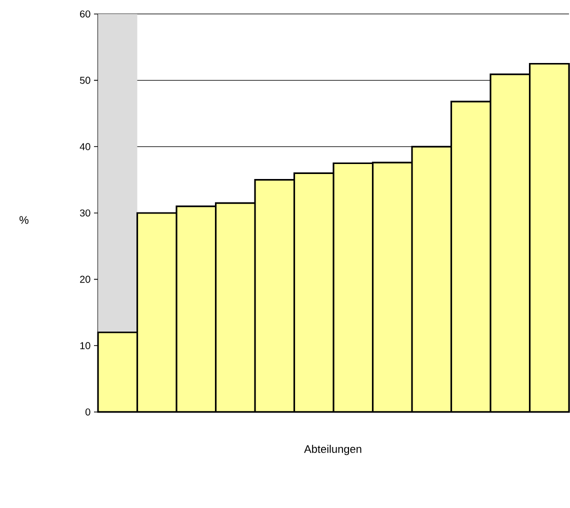 This screenshot has width=570, height=508. Describe the element at coordinates (85, 146) in the screenshot. I see `y-tick-label: 40` at that location.